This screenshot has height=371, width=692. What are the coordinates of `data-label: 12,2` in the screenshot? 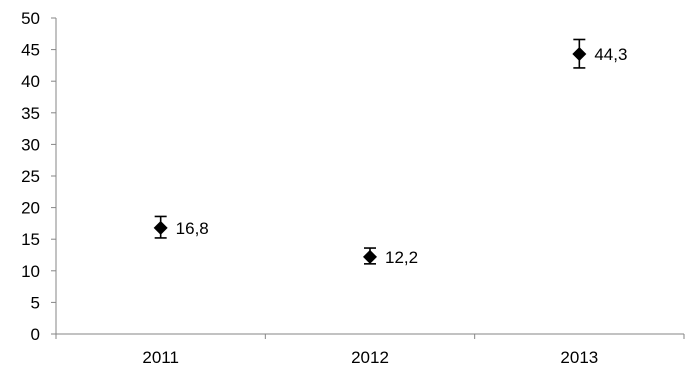 It's located at (401, 257).